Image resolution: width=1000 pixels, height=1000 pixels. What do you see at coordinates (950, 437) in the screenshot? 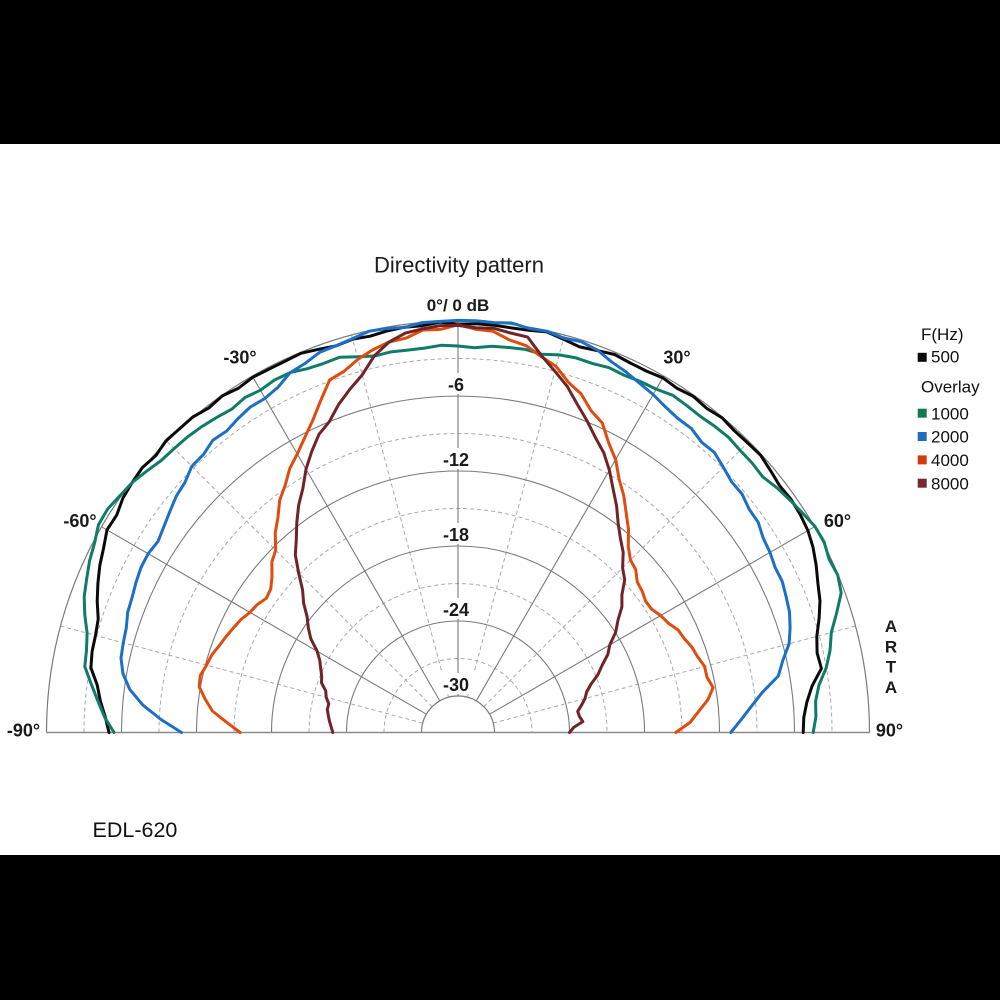
I see `svg-text: 2000` at bounding box center [950, 437].